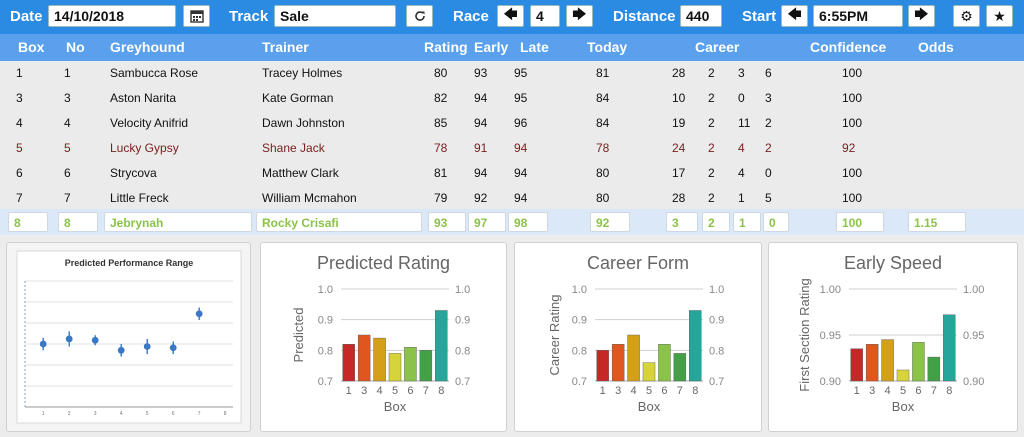 The height and width of the screenshot is (437, 1024). Describe the element at coordinates (325, 290) in the screenshot. I see `y-tick-label: 1.0` at that location.